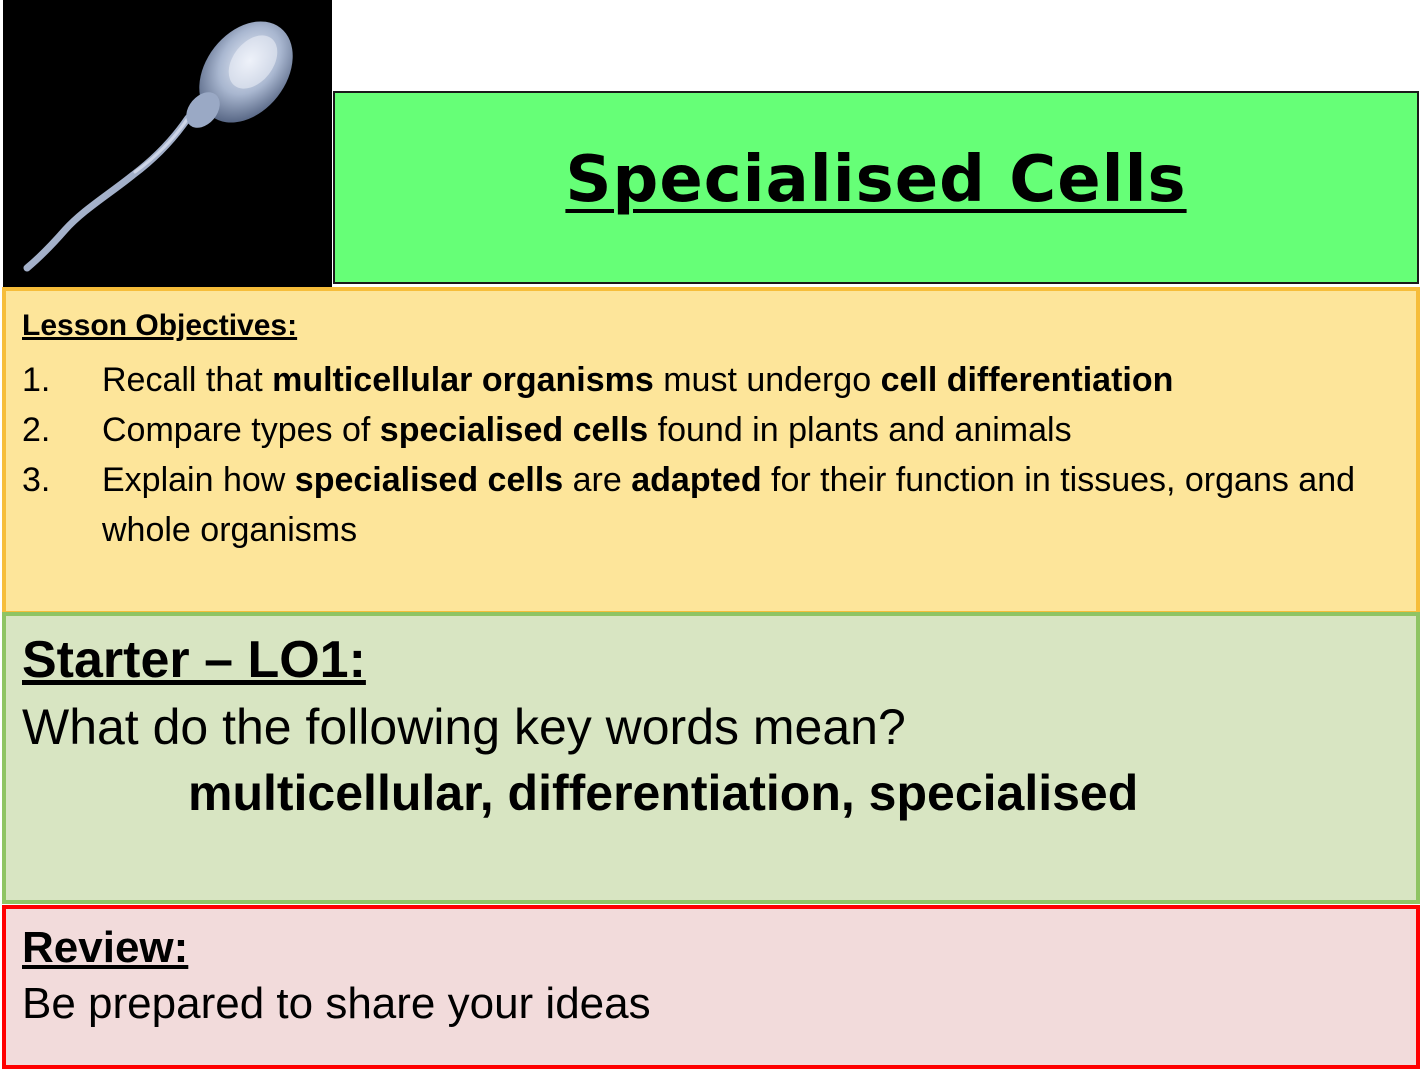 Image resolution: width=1422 pixels, height=1070 pixels. Describe the element at coordinates (198, 480) in the screenshot. I see `objective-text-part: Explain how` at that location.